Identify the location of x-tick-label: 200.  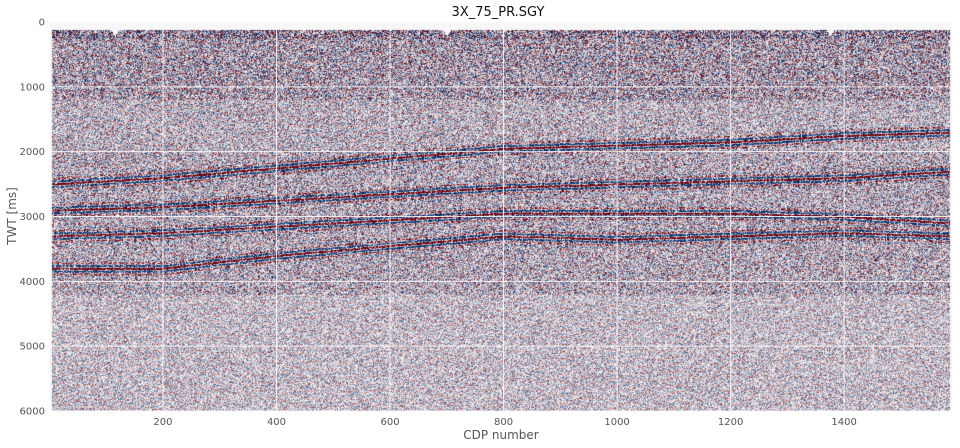
(162, 422).